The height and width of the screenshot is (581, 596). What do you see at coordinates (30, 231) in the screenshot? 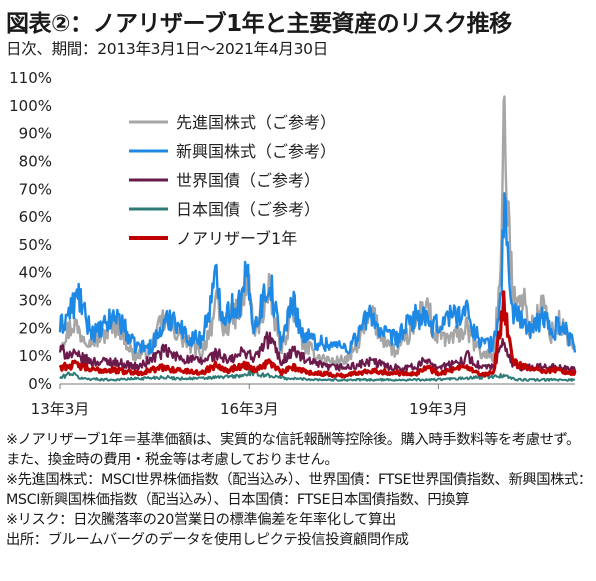
I see `y-axis: 0% 10% 20% 30% 40% 50% 60% 70% 80% 90% 100% 110%` at bounding box center [30, 231].